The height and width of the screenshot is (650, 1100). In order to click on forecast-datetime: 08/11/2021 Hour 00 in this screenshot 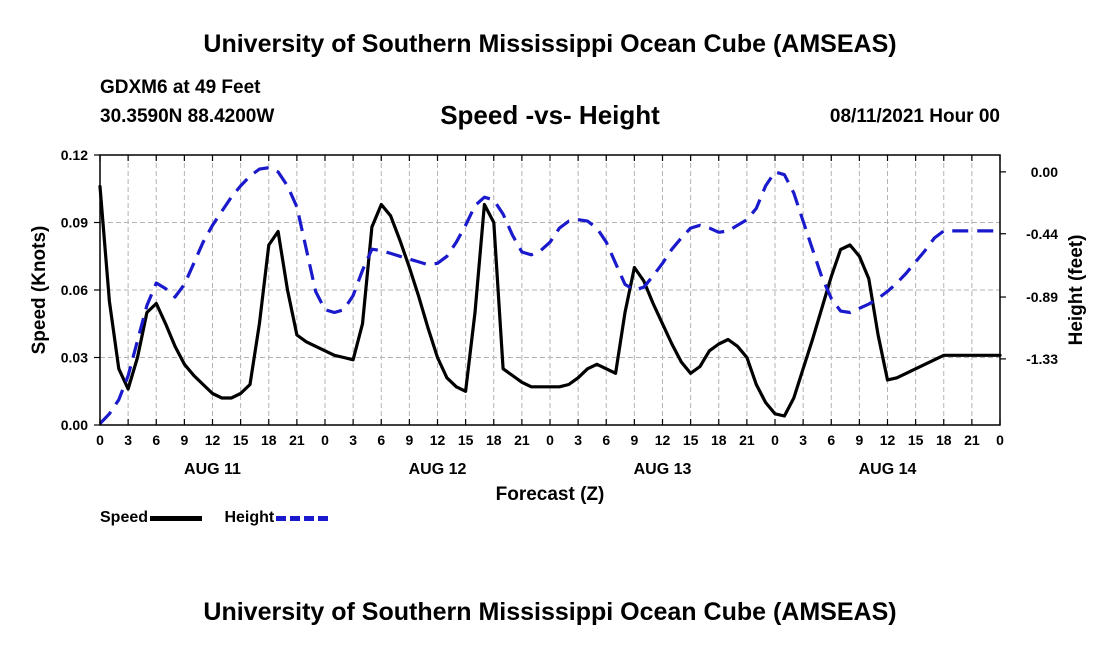, I will do `click(914, 116)`.